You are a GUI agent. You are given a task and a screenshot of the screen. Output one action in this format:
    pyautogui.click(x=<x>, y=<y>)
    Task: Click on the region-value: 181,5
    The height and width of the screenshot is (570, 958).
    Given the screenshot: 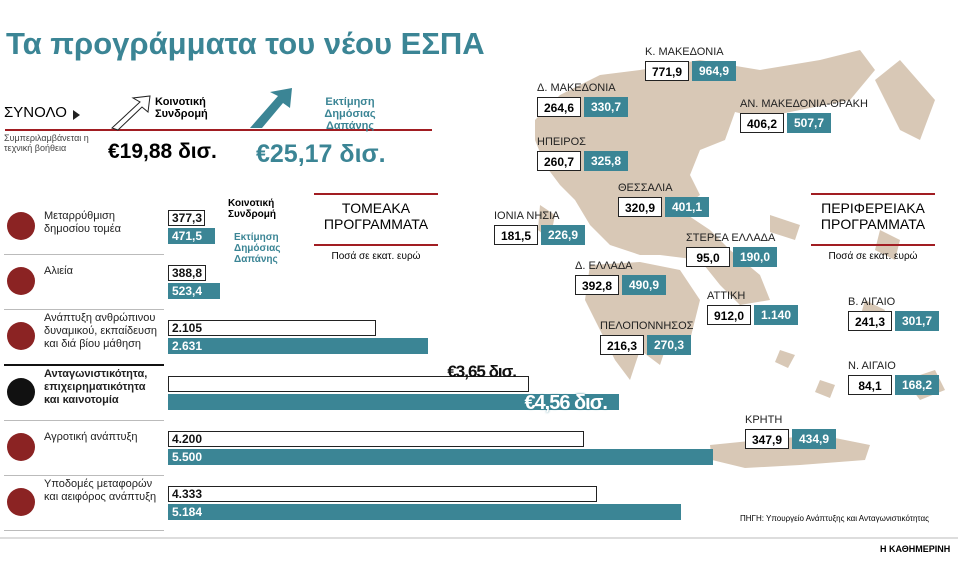 What is the action you would take?
    pyautogui.click(x=516, y=235)
    